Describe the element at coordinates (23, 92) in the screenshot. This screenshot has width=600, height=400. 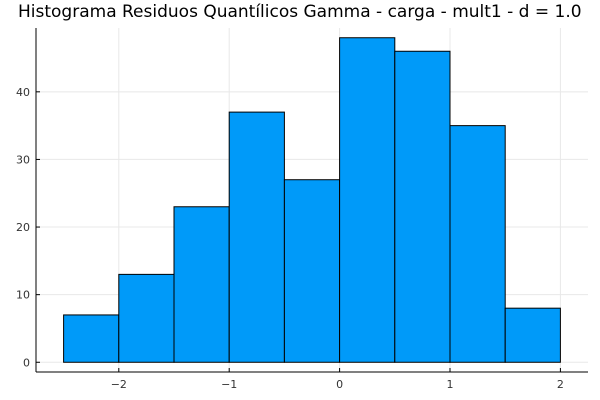
I see `y-tick-label: 40` at that location.